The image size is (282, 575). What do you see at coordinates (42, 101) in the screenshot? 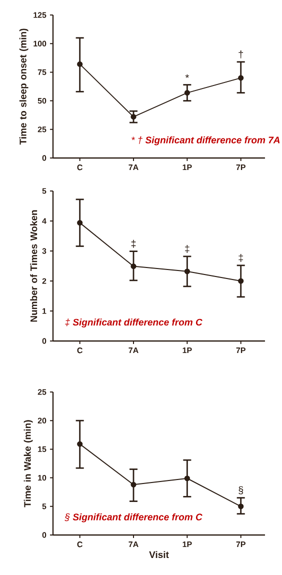
I see `y-tick-label: 50` at bounding box center [42, 101].